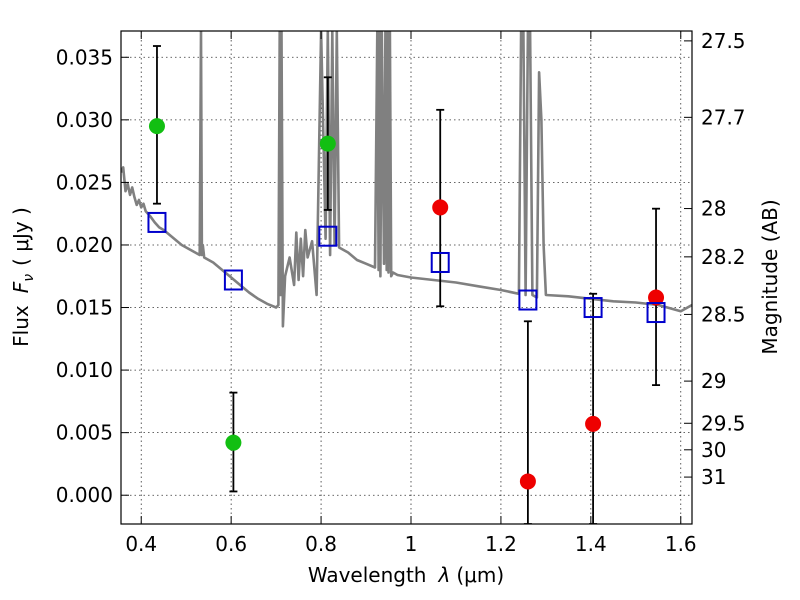 The image size is (800, 600). Describe the element at coordinates (713, 477) in the screenshot. I see `y2-tick-label: 31` at that location.